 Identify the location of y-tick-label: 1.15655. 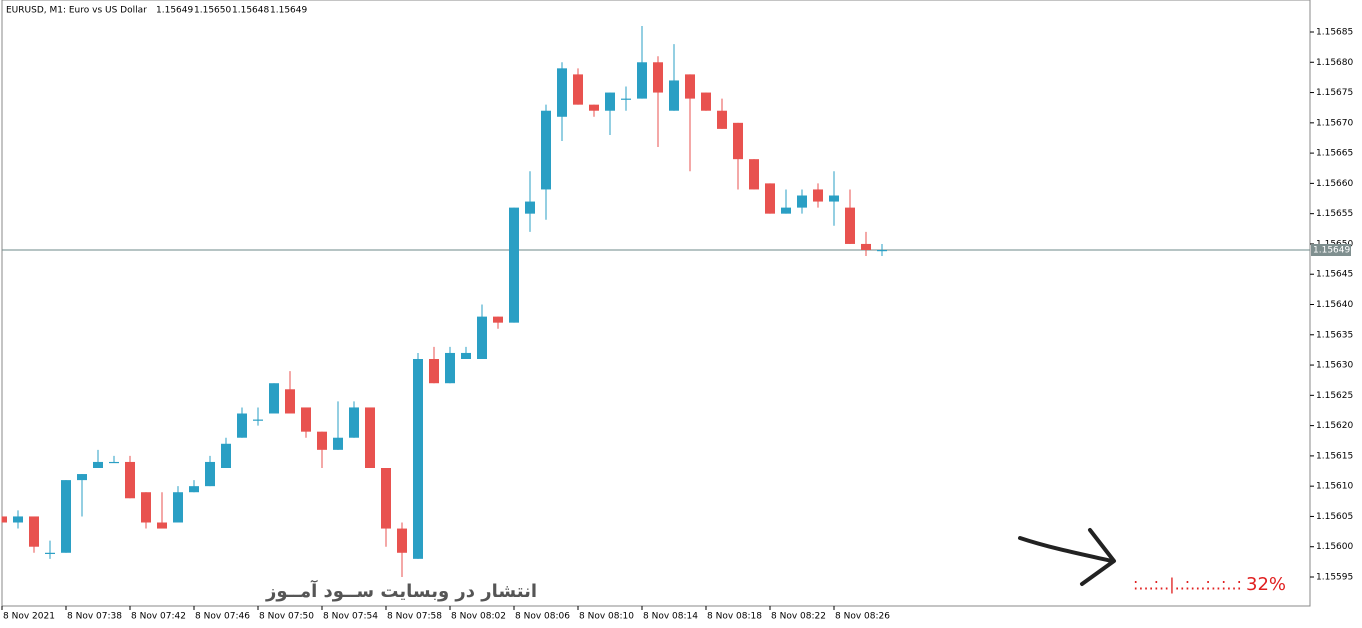
(1334, 214).